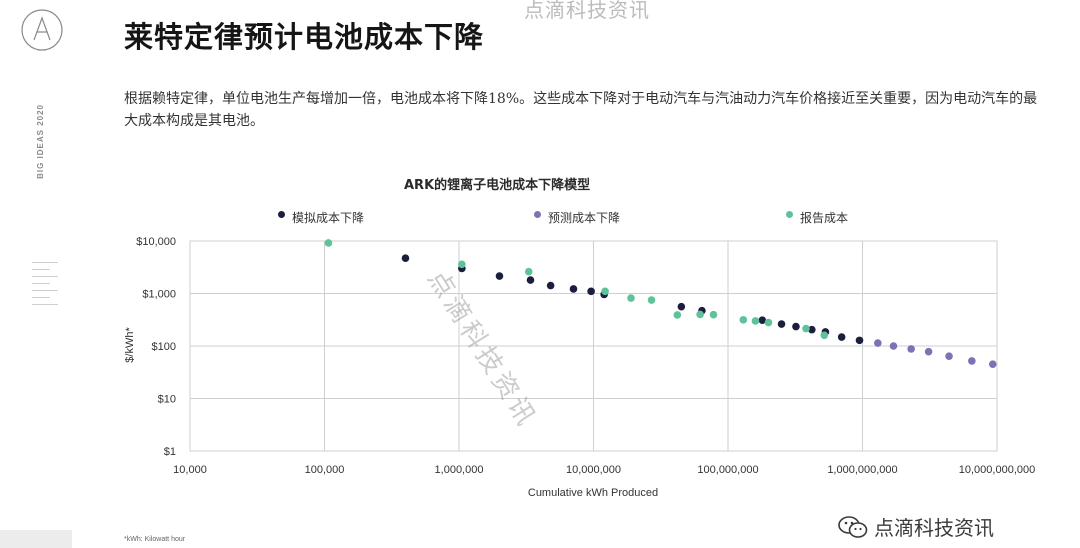 The height and width of the screenshot is (548, 1080). What do you see at coordinates (497, 185) in the screenshot?
I see `chart-title: ARK的锂离子电池成本下降模型` at bounding box center [497, 185].